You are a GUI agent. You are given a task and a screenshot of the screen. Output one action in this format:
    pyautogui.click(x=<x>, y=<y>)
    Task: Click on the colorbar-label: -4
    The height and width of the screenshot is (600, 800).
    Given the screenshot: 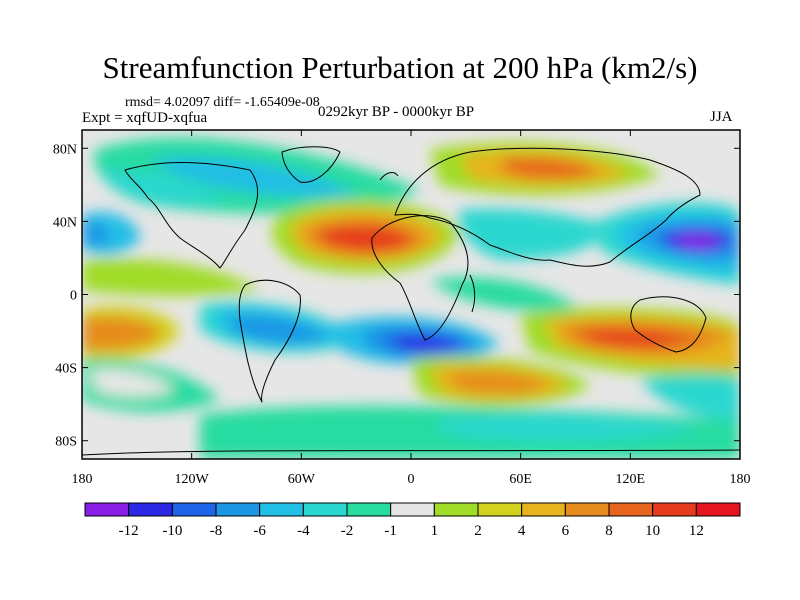 What is the action you would take?
    pyautogui.click(x=303, y=531)
    